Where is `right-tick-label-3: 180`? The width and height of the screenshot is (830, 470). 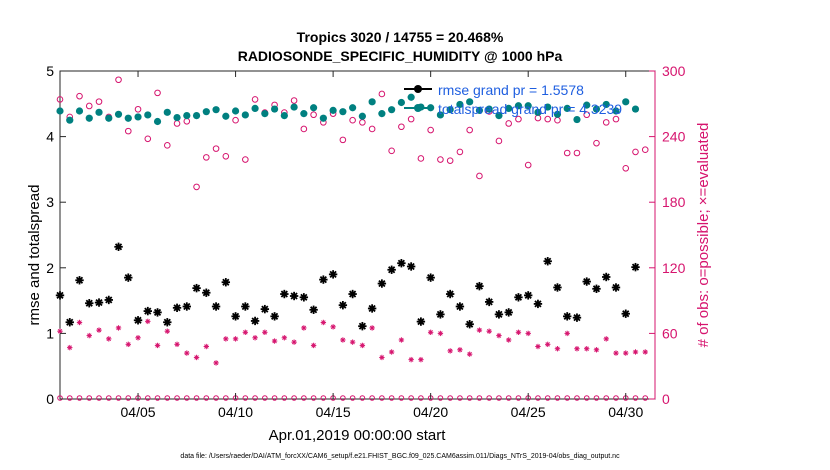
right-tick-label-3: 180 is located at coordinates (674, 202).